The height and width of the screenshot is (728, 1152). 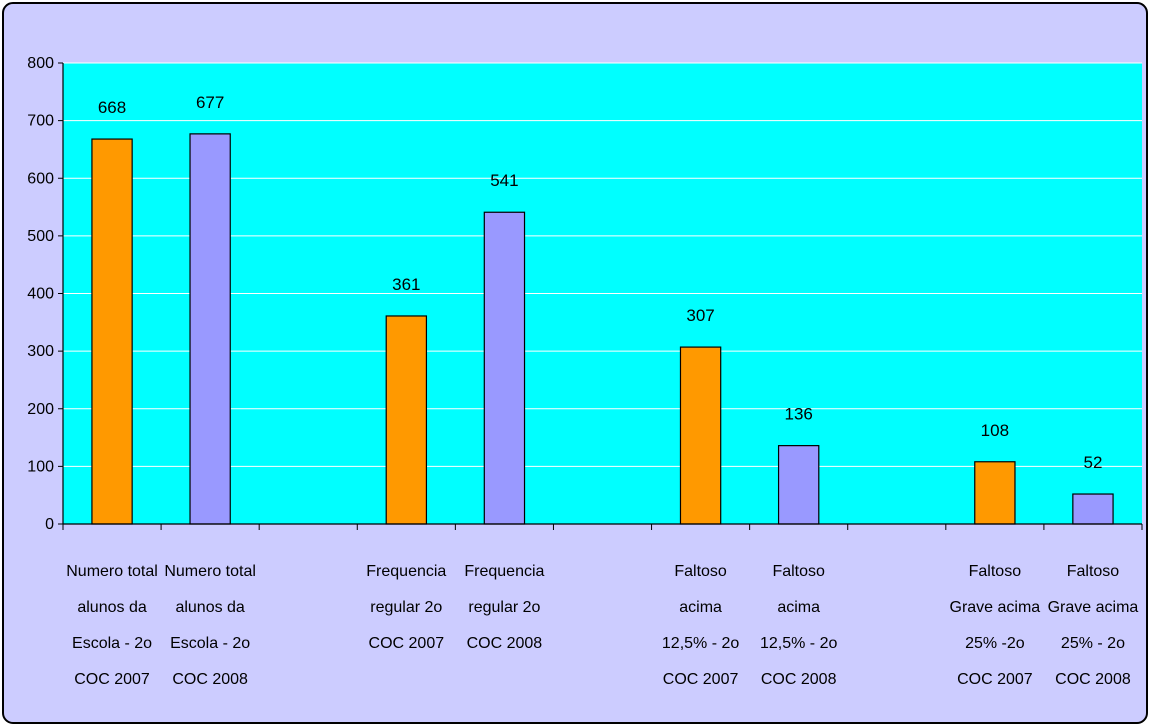 What do you see at coordinates (798, 625) in the screenshot?
I see `x-tick-label: Faltoso acima 12,5% - 2o COC 2008` at bounding box center [798, 625].